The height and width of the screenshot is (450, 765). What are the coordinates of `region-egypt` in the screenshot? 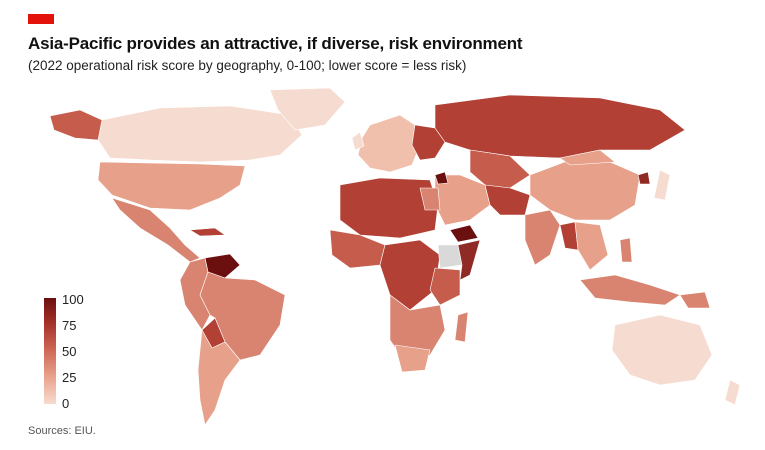 It's located at (430, 199).